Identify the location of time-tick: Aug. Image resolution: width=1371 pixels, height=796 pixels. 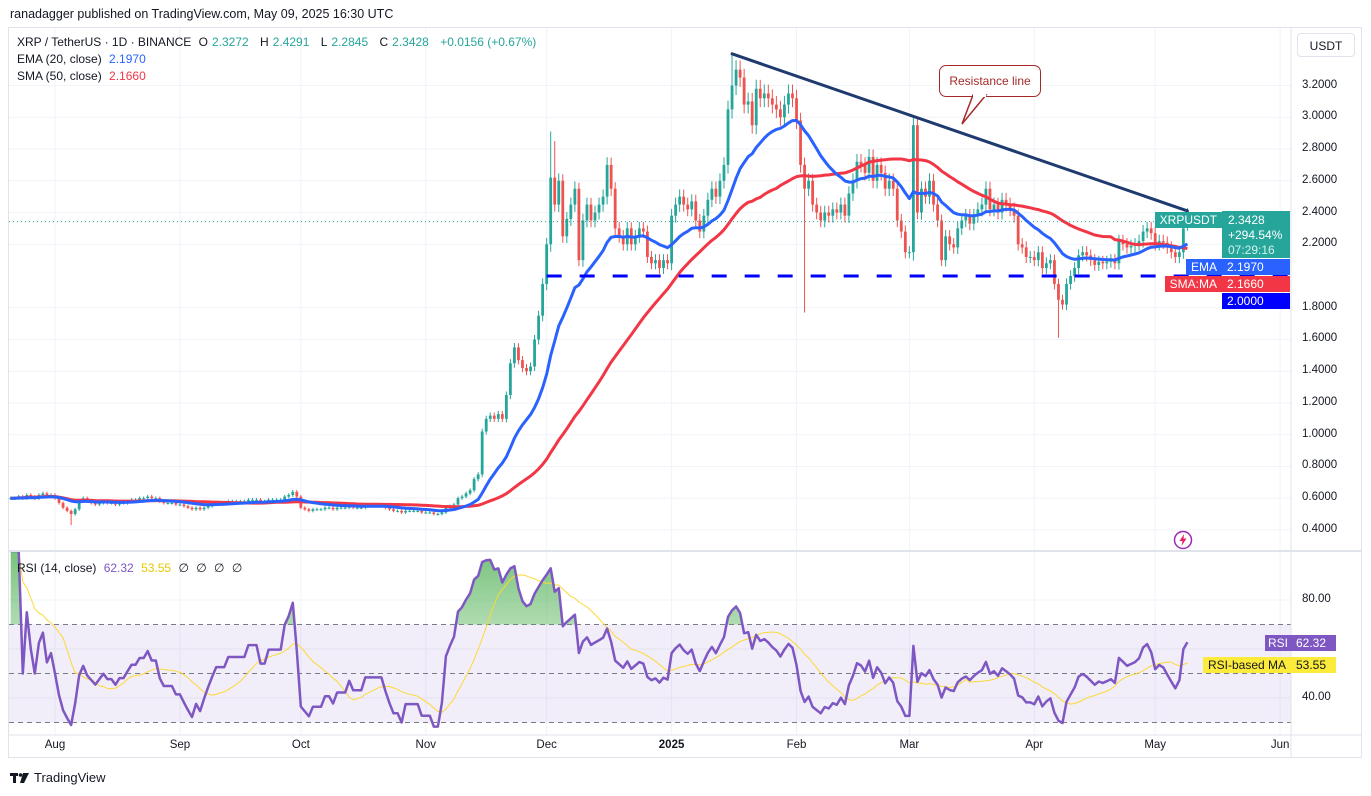
(55, 745).